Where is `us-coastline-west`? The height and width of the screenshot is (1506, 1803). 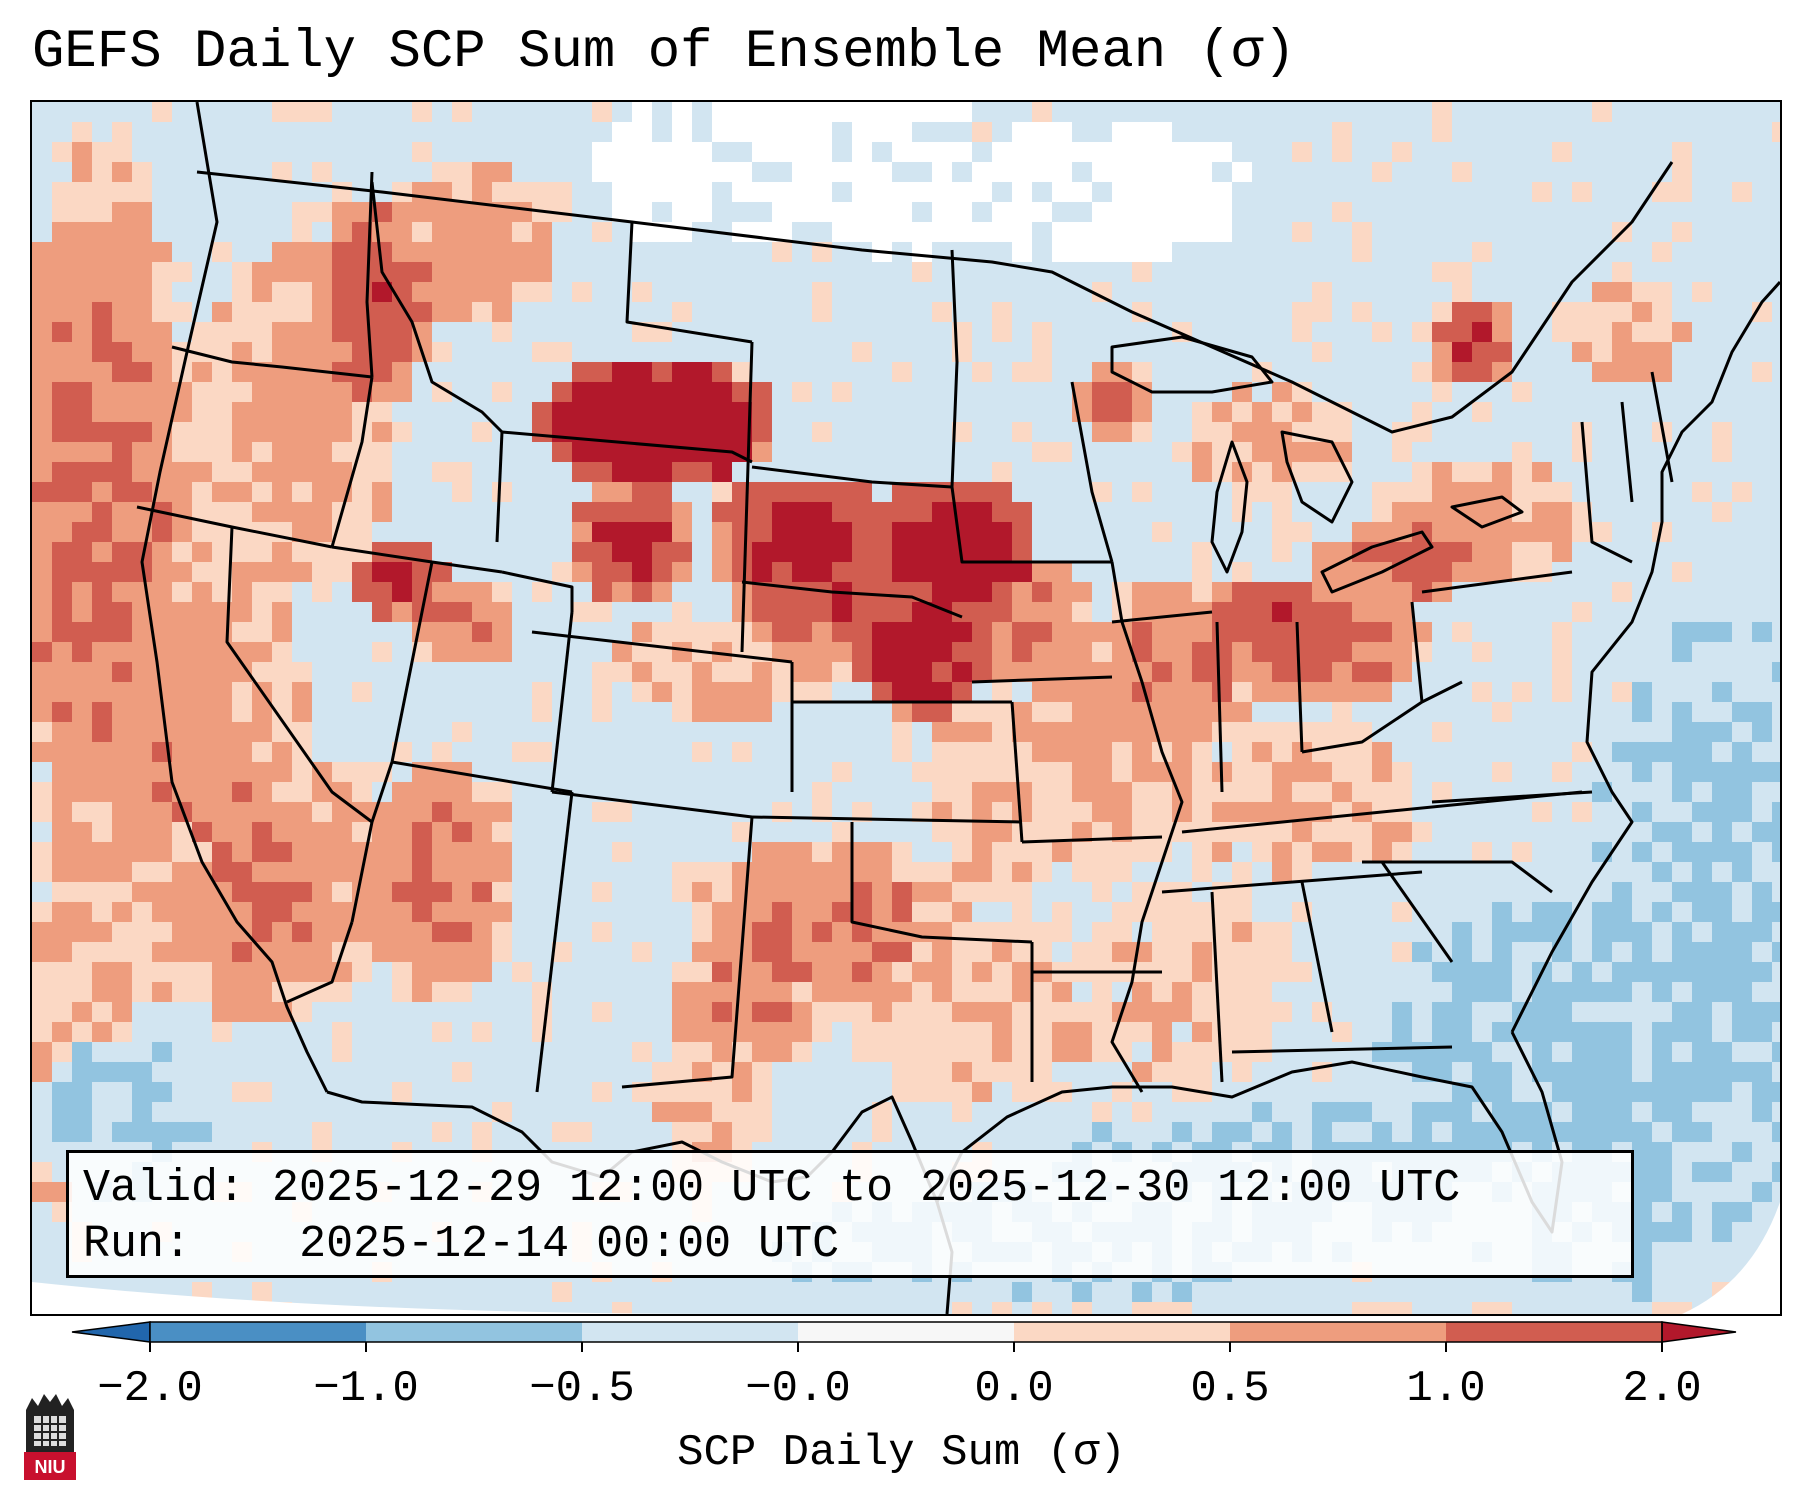
us-coastline-west is located at coordinates (234, 597).